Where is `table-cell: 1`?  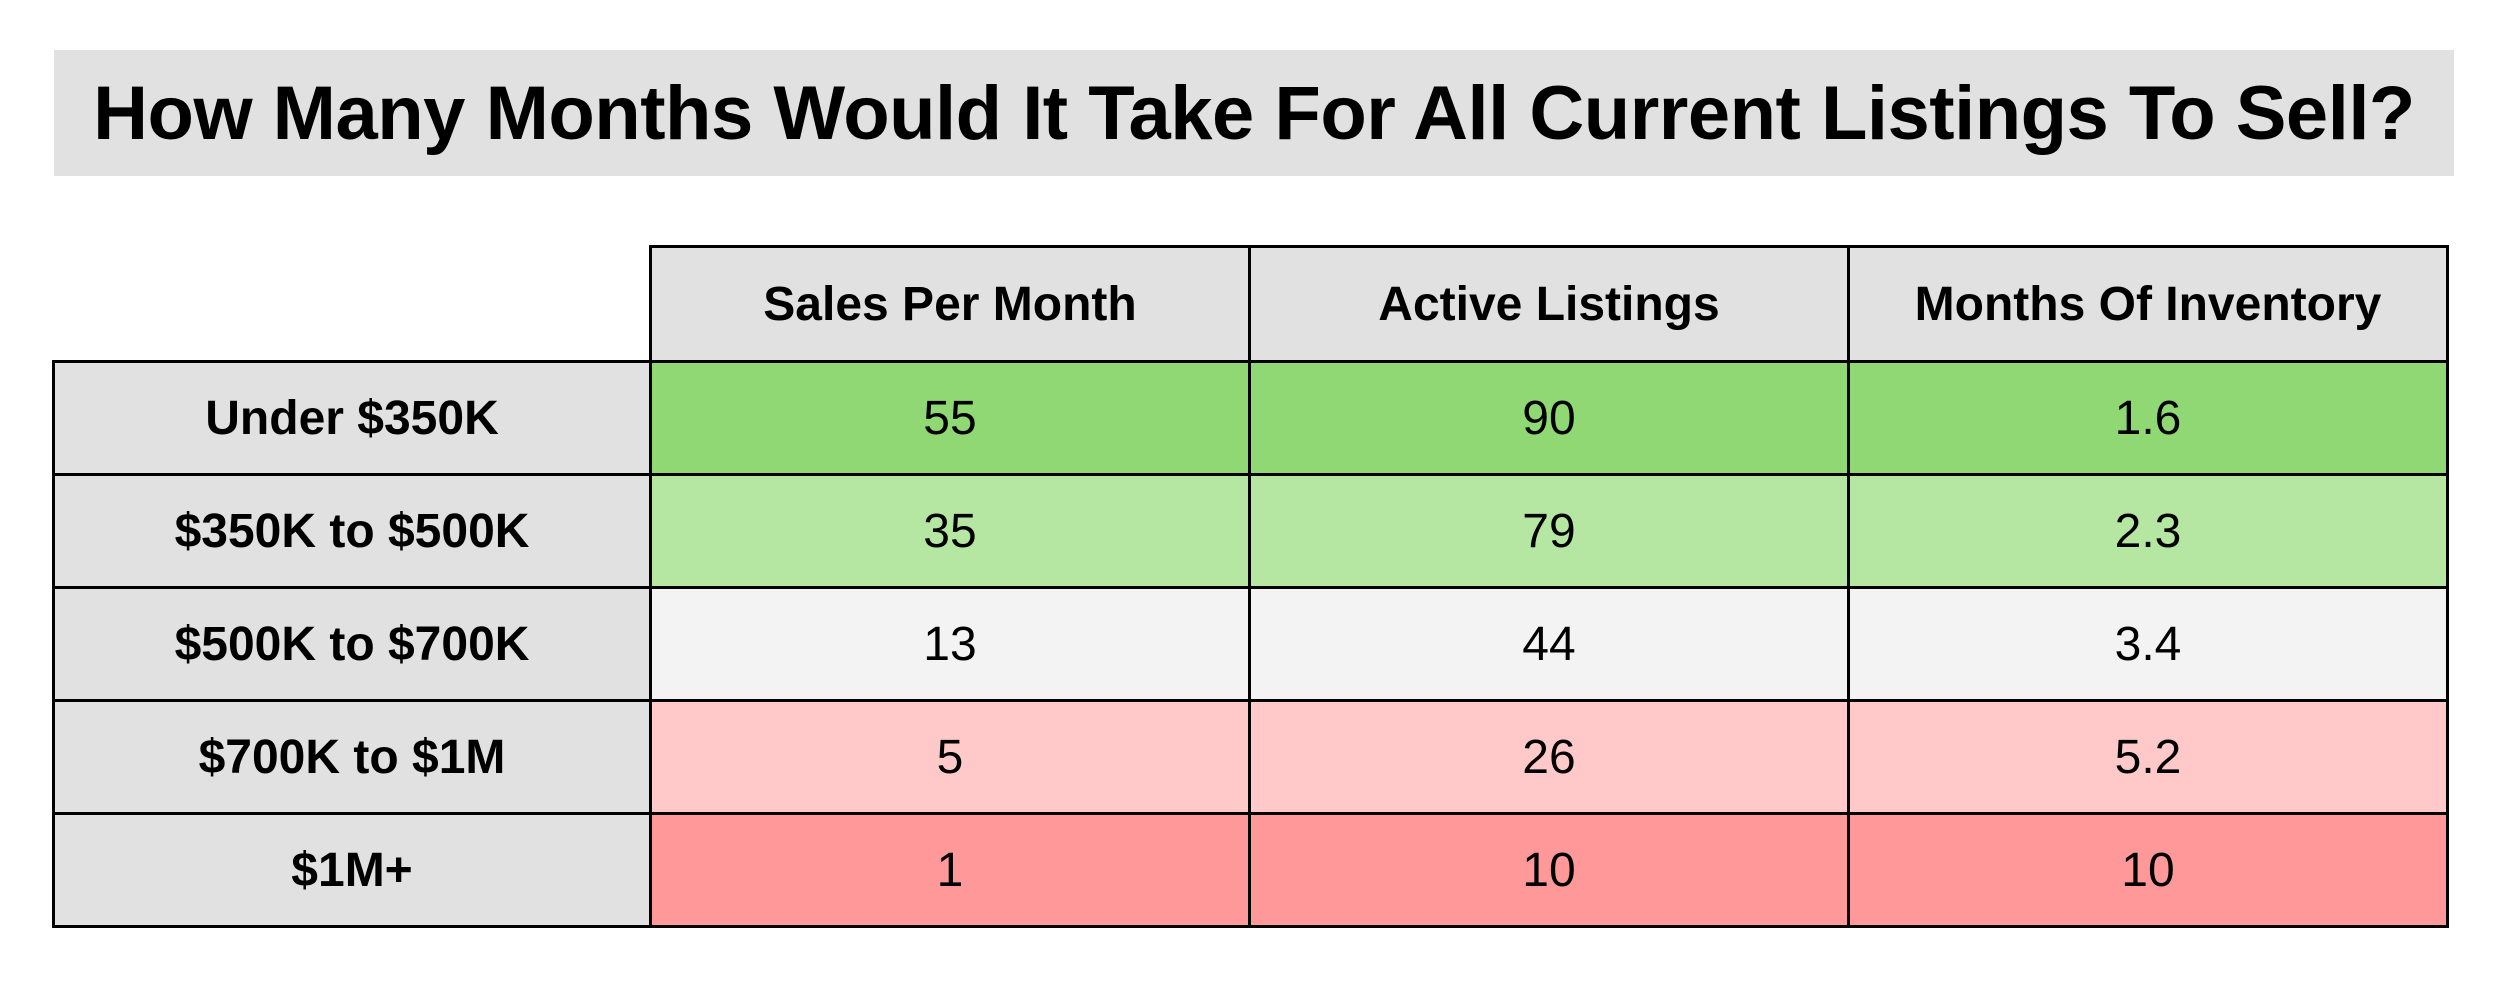 table-cell: 1 is located at coordinates (950, 870).